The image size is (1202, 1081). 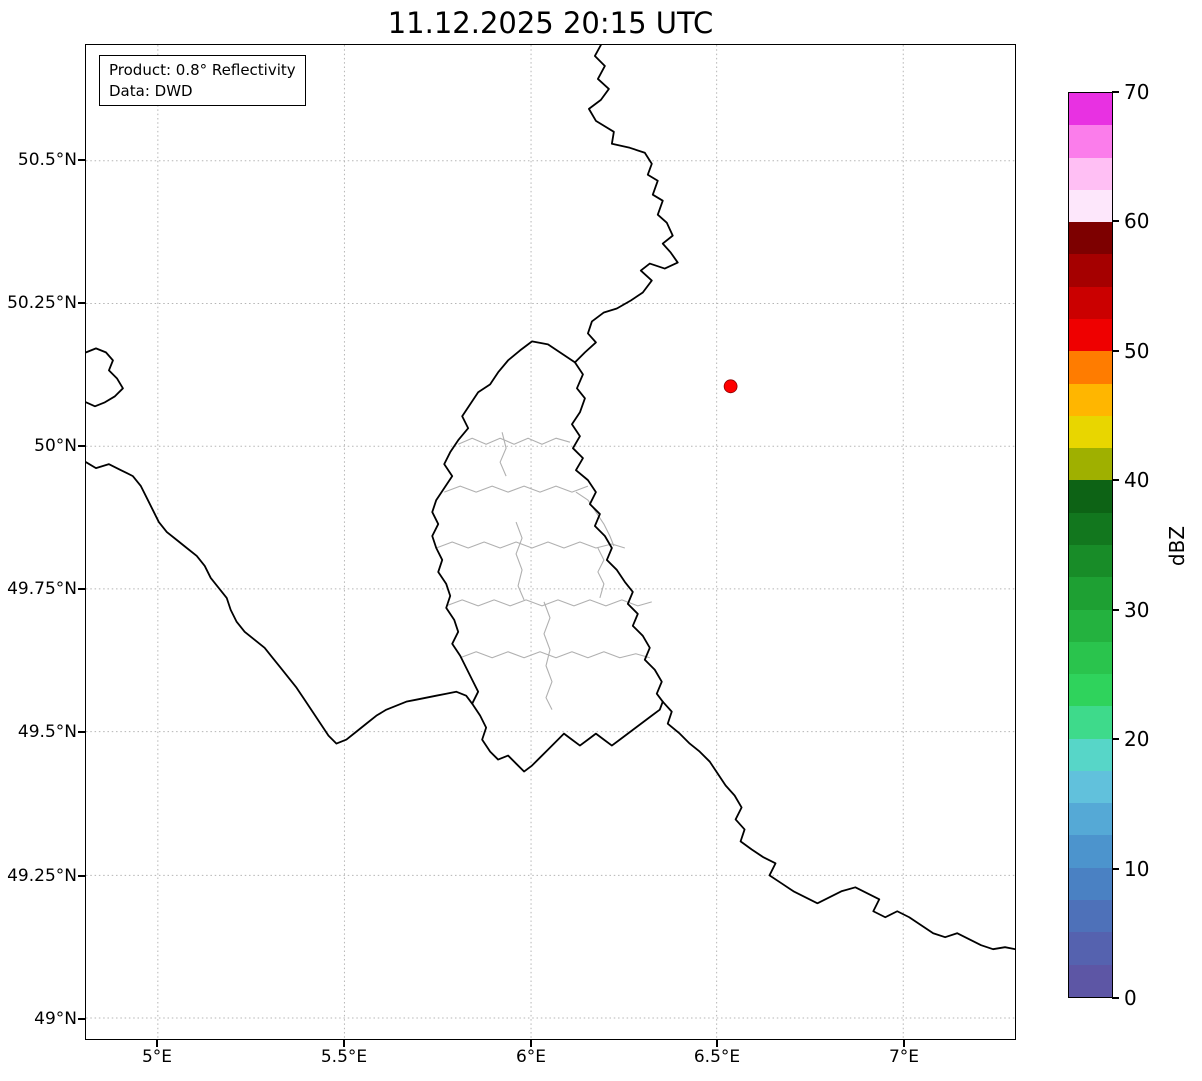 What do you see at coordinates (280, 603) in the screenshot?
I see `border-belgium-france` at bounding box center [280, 603].